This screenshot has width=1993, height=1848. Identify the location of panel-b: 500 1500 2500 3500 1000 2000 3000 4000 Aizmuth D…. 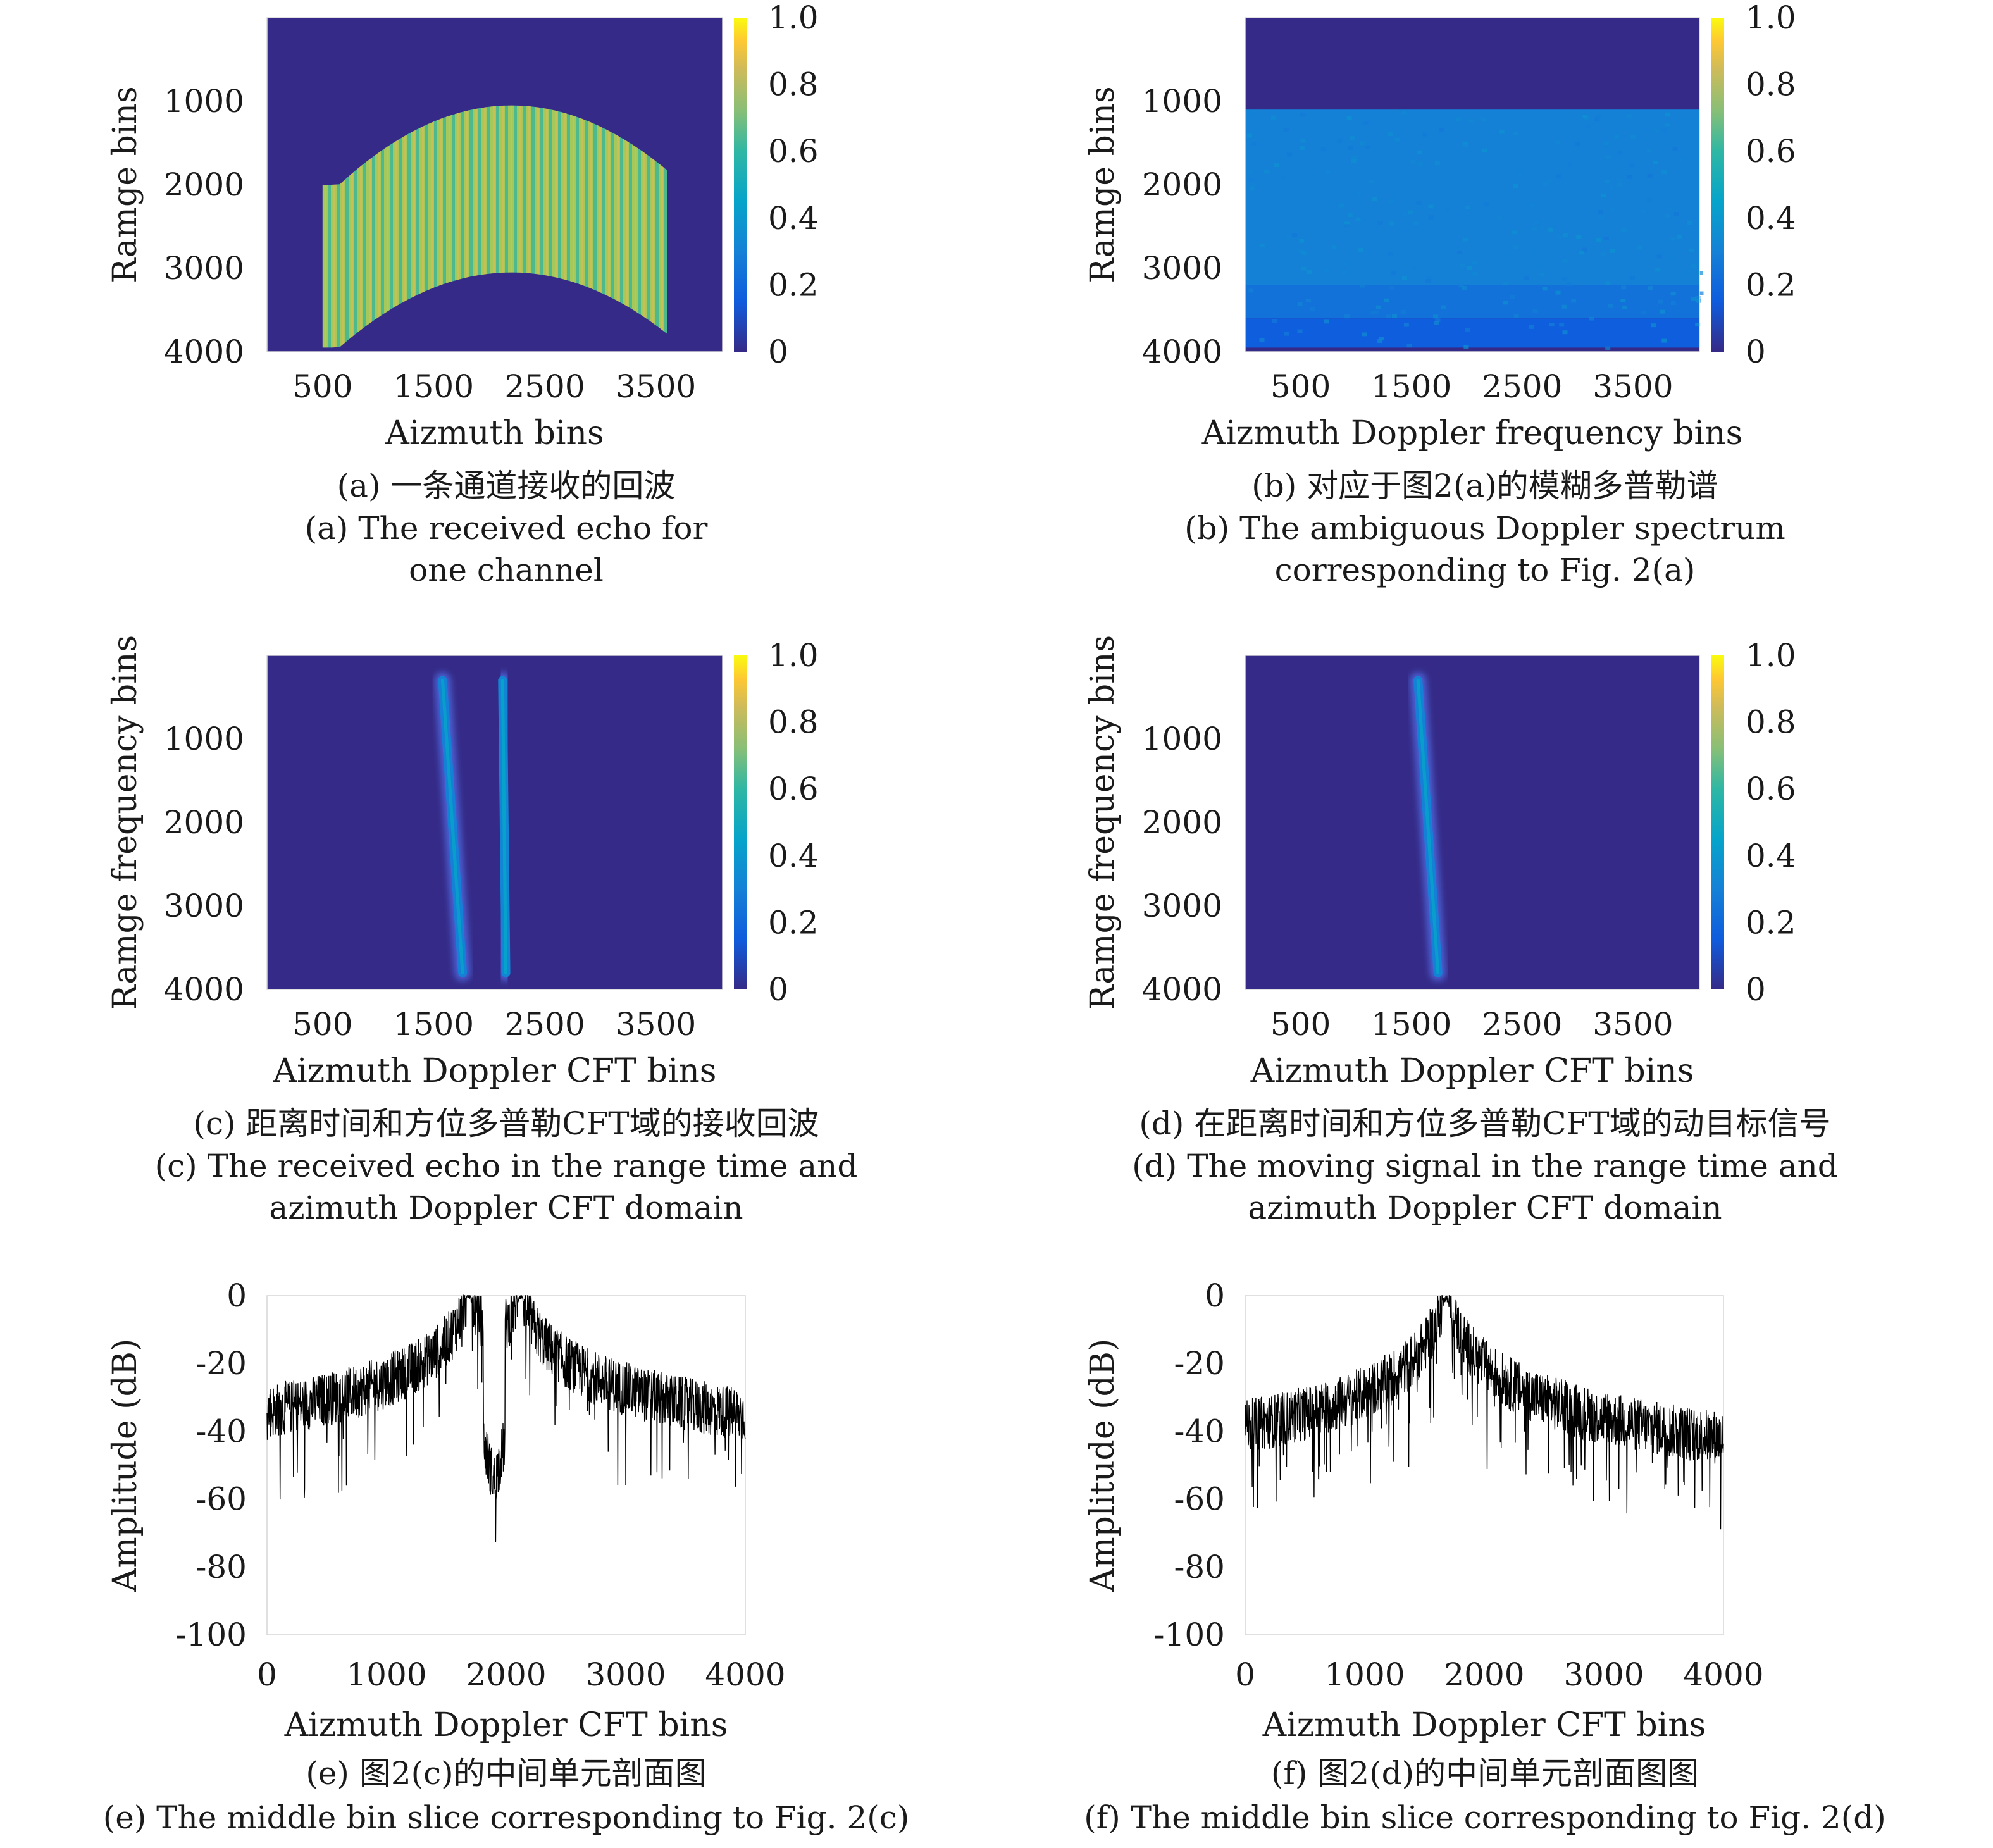
(1440, 294).